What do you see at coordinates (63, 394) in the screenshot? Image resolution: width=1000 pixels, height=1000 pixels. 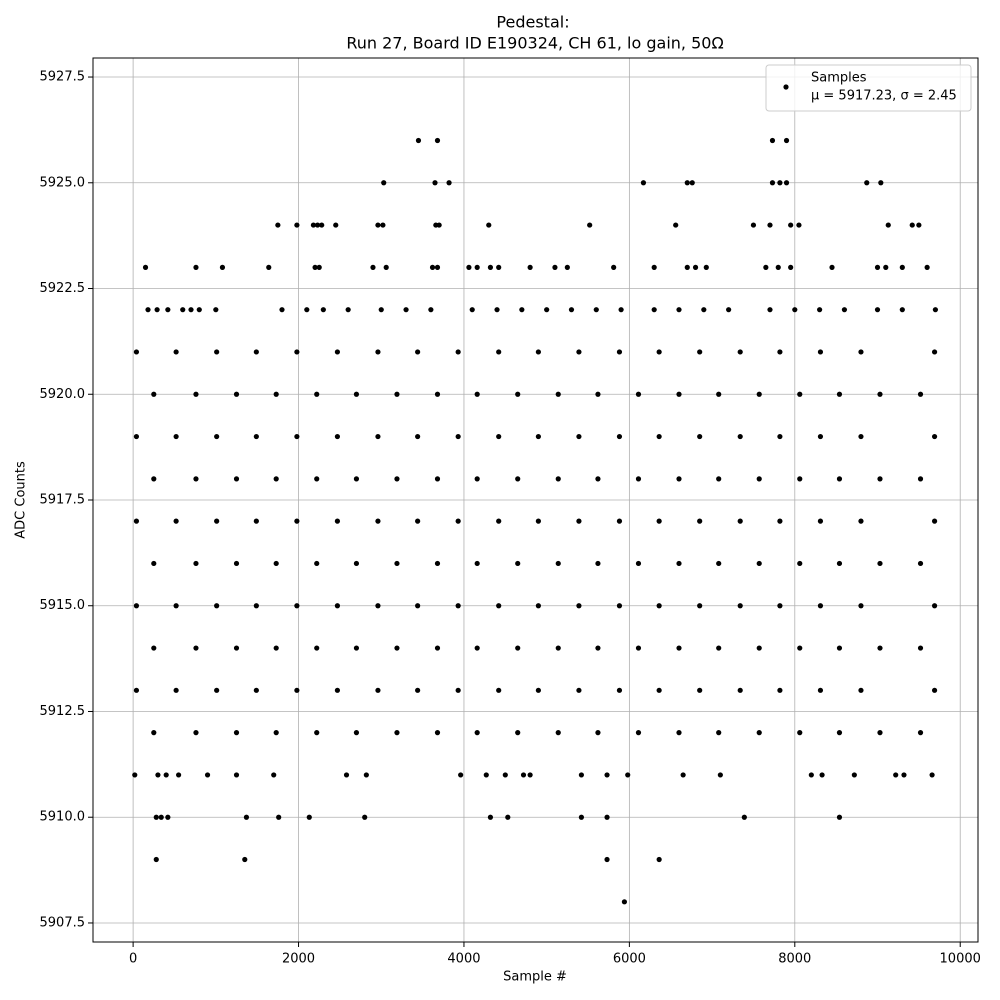 I see `y-tick-label: 5920.0` at bounding box center [63, 394].